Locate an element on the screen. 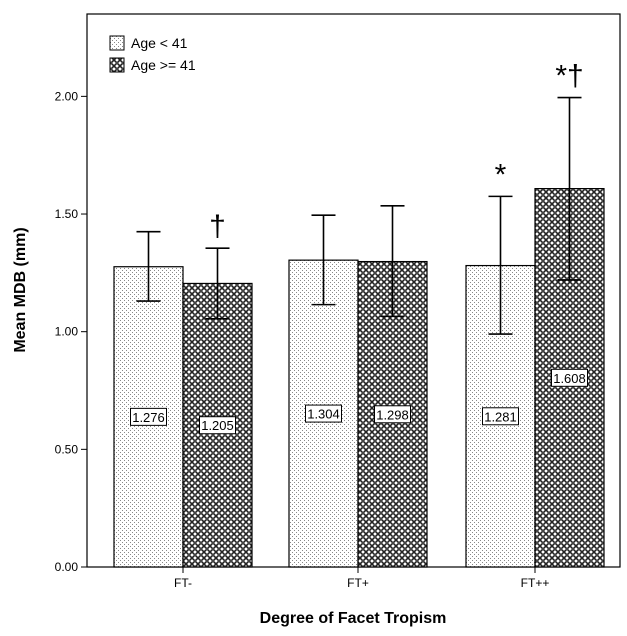  data-label: 1.276 is located at coordinates (148, 417).